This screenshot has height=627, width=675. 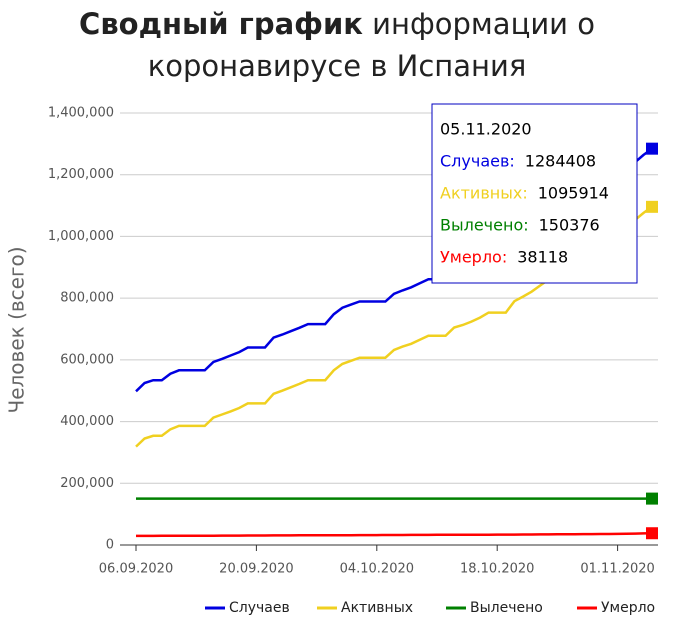 I want to click on legend-label: Вылечено, so click(x=506, y=608).